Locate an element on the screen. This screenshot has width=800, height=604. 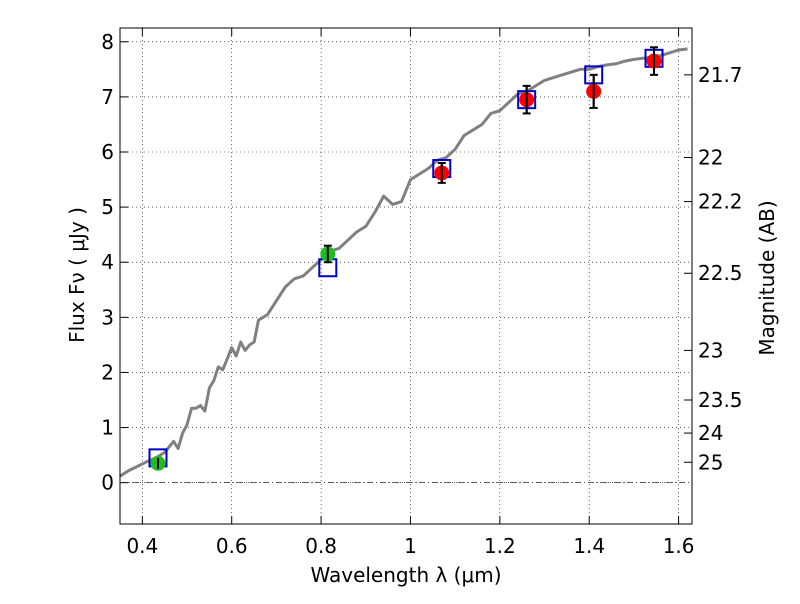
x-tick-label: 1.6 is located at coordinates (679, 546).